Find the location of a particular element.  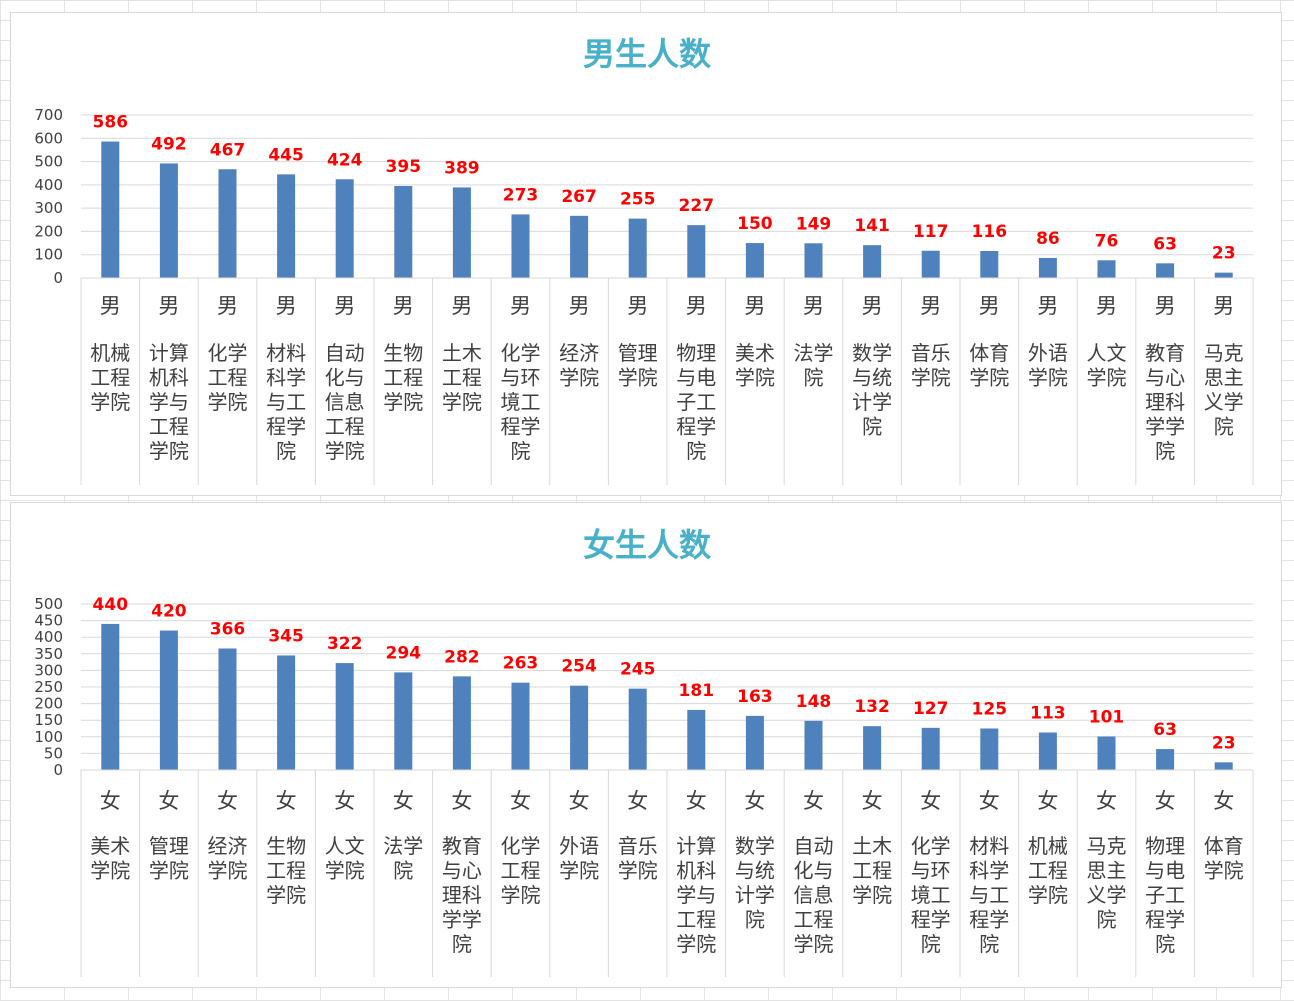

college-label: 机械 is located at coordinates (1048, 846).